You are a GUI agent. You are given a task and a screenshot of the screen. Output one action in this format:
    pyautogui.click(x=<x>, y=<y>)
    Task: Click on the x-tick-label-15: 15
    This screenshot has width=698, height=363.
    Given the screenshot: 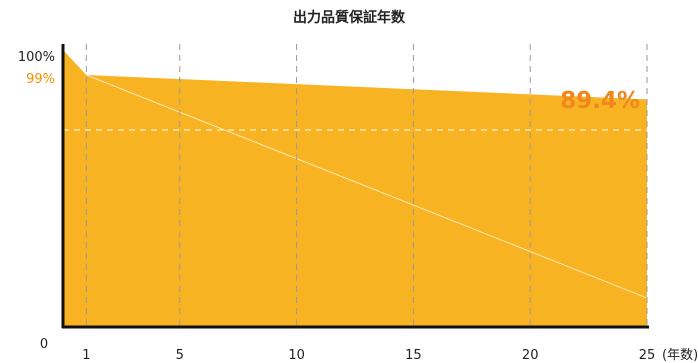 What is the action you would take?
    pyautogui.click(x=413, y=355)
    